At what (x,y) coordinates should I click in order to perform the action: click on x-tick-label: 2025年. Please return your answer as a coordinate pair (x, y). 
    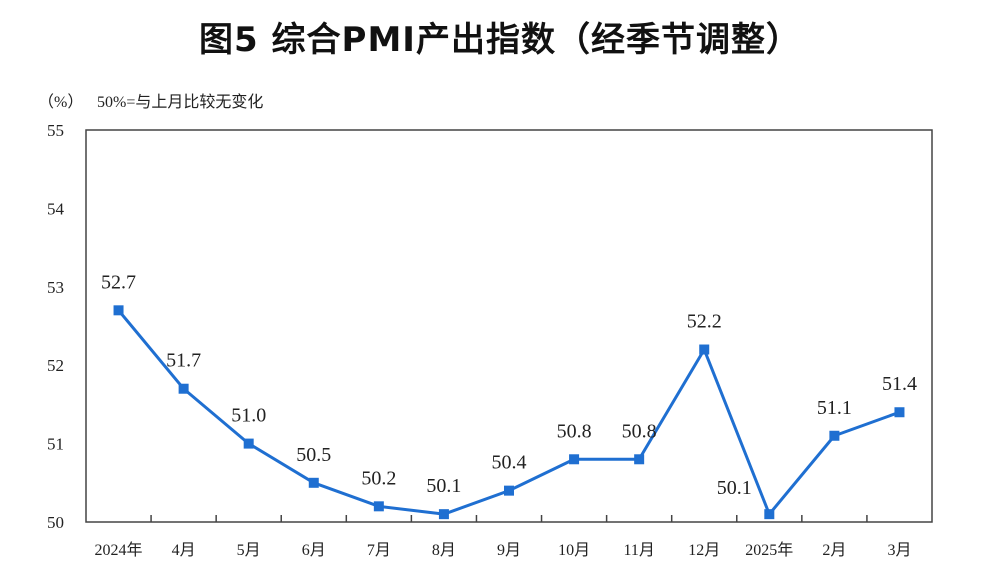
    Looking at the image, I should click on (769, 550).